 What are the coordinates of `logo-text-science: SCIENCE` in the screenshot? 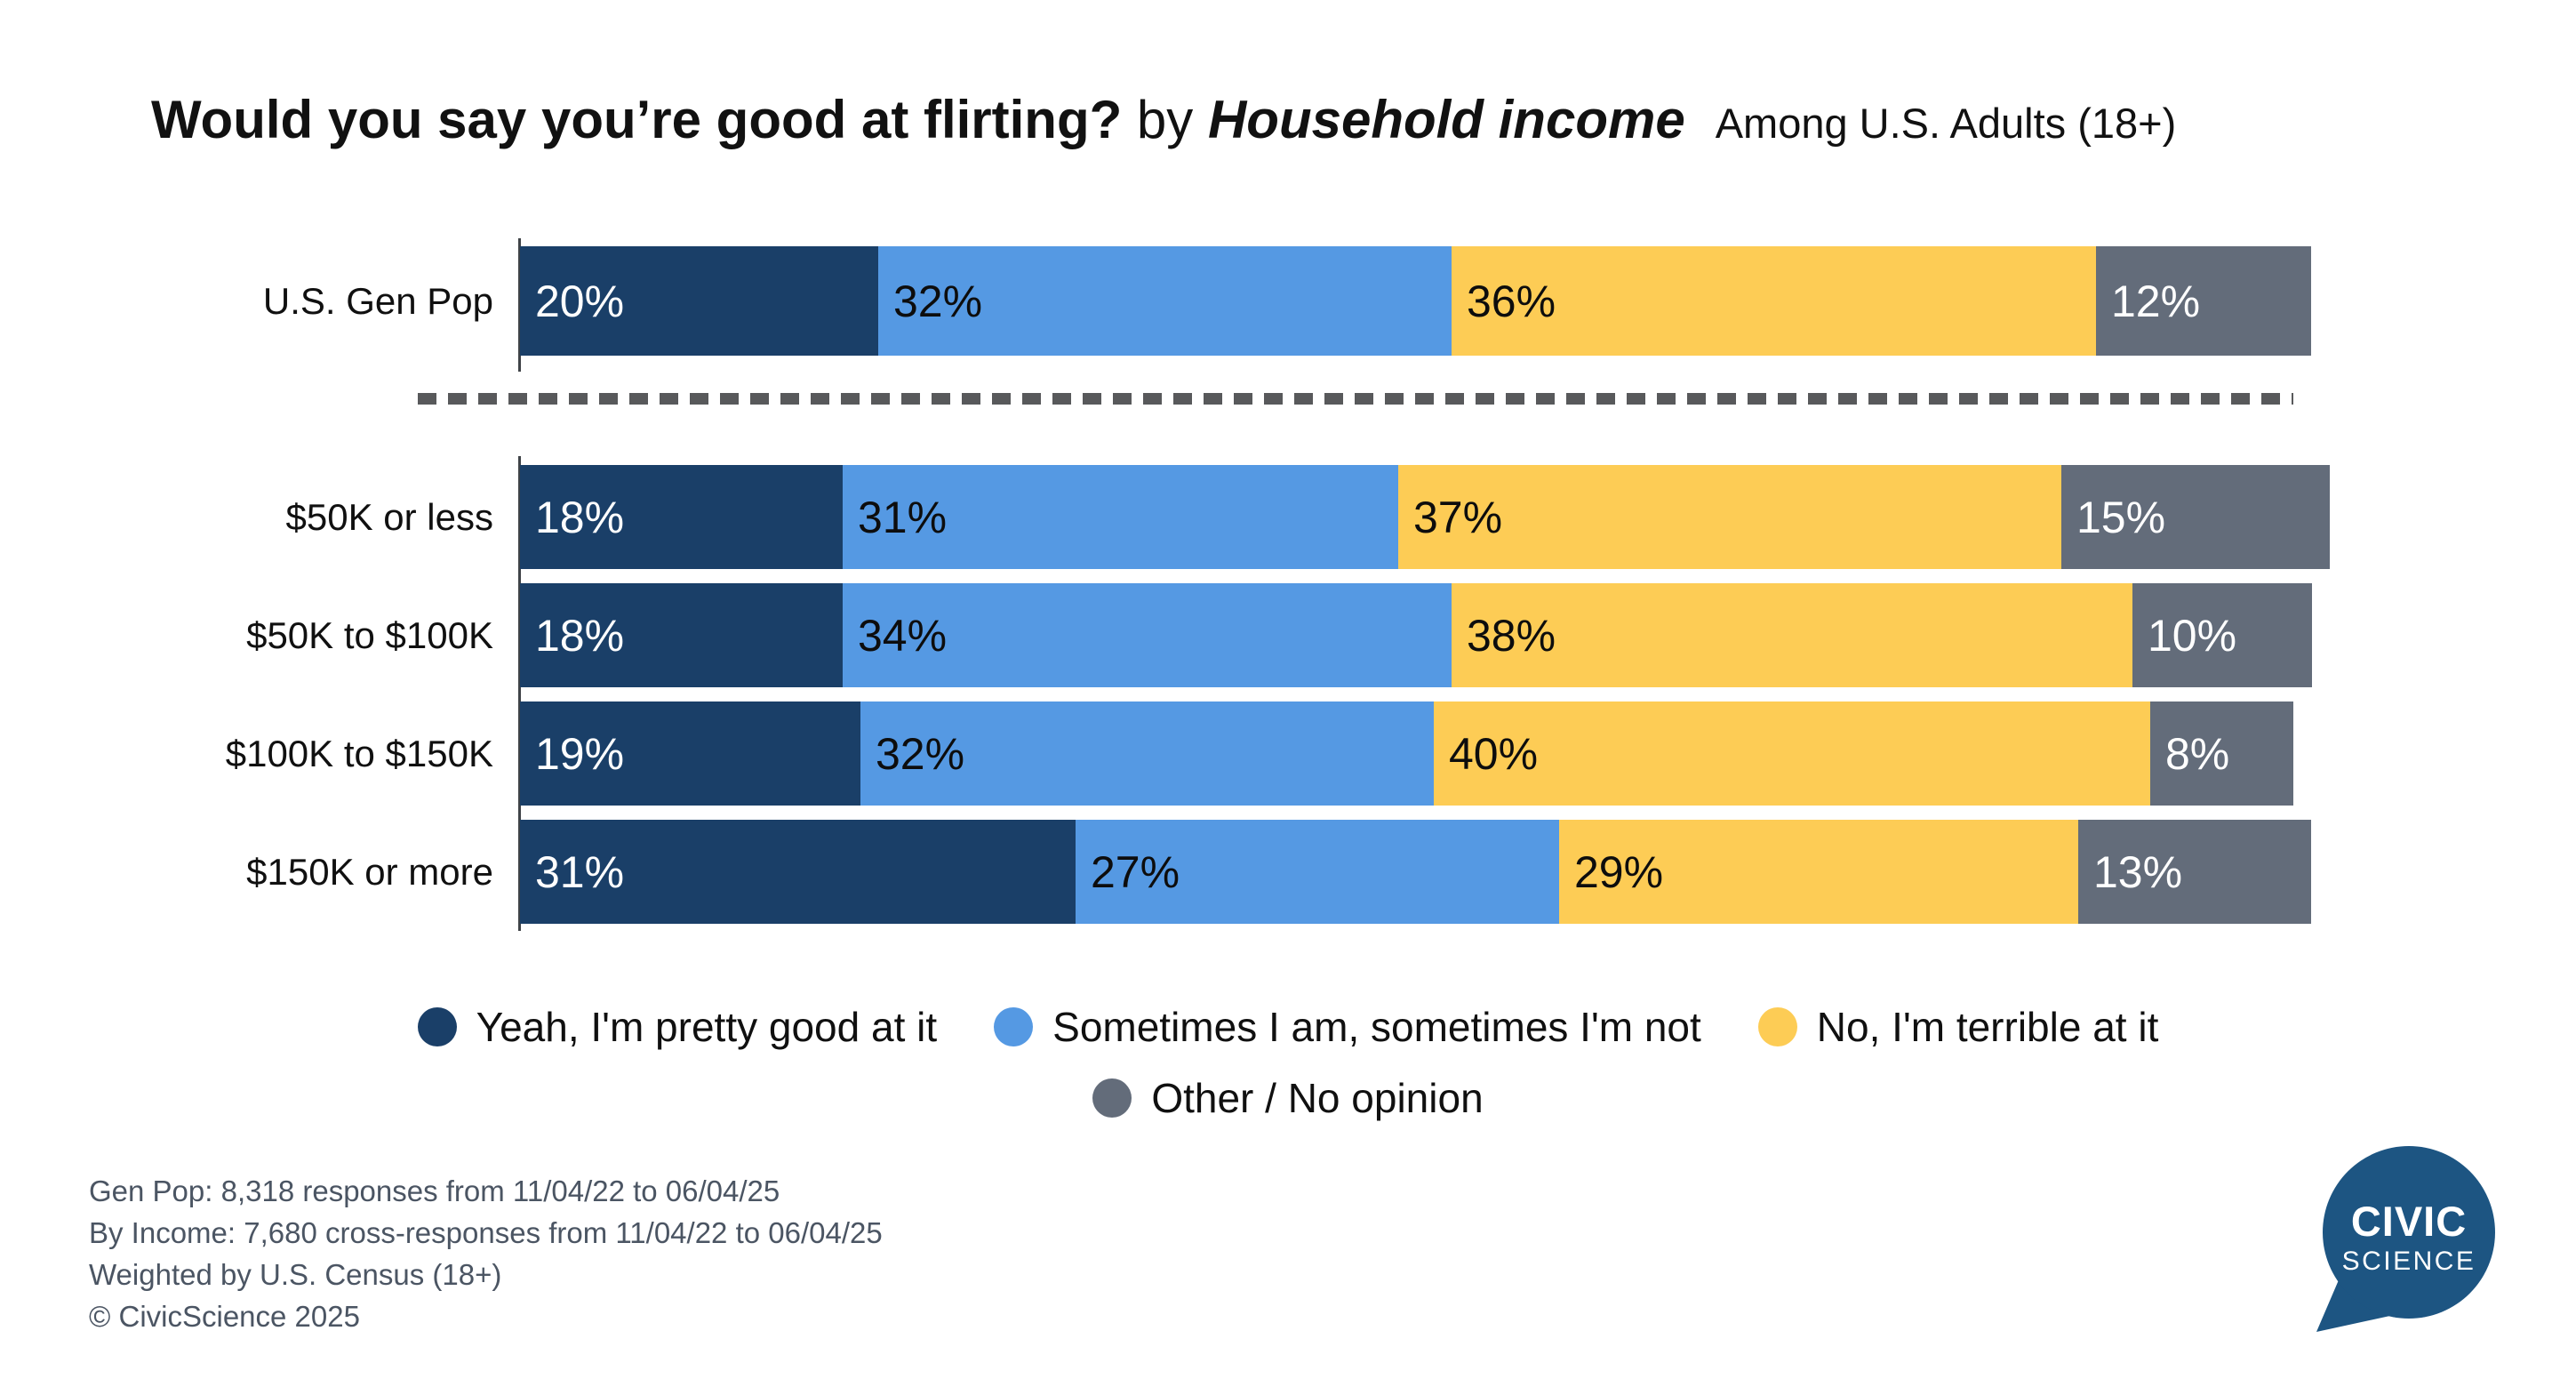 It's located at (2409, 1261).